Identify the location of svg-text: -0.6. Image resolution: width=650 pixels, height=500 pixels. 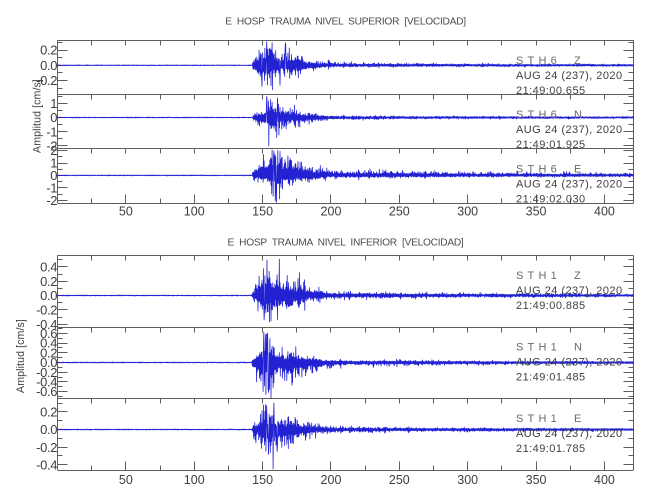
(46, 391).